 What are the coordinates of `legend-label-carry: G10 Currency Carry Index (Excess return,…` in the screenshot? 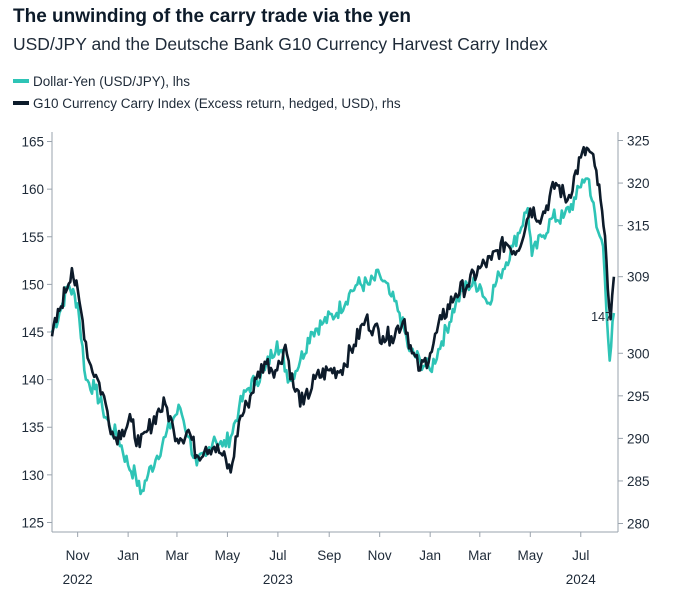 It's located at (217, 103).